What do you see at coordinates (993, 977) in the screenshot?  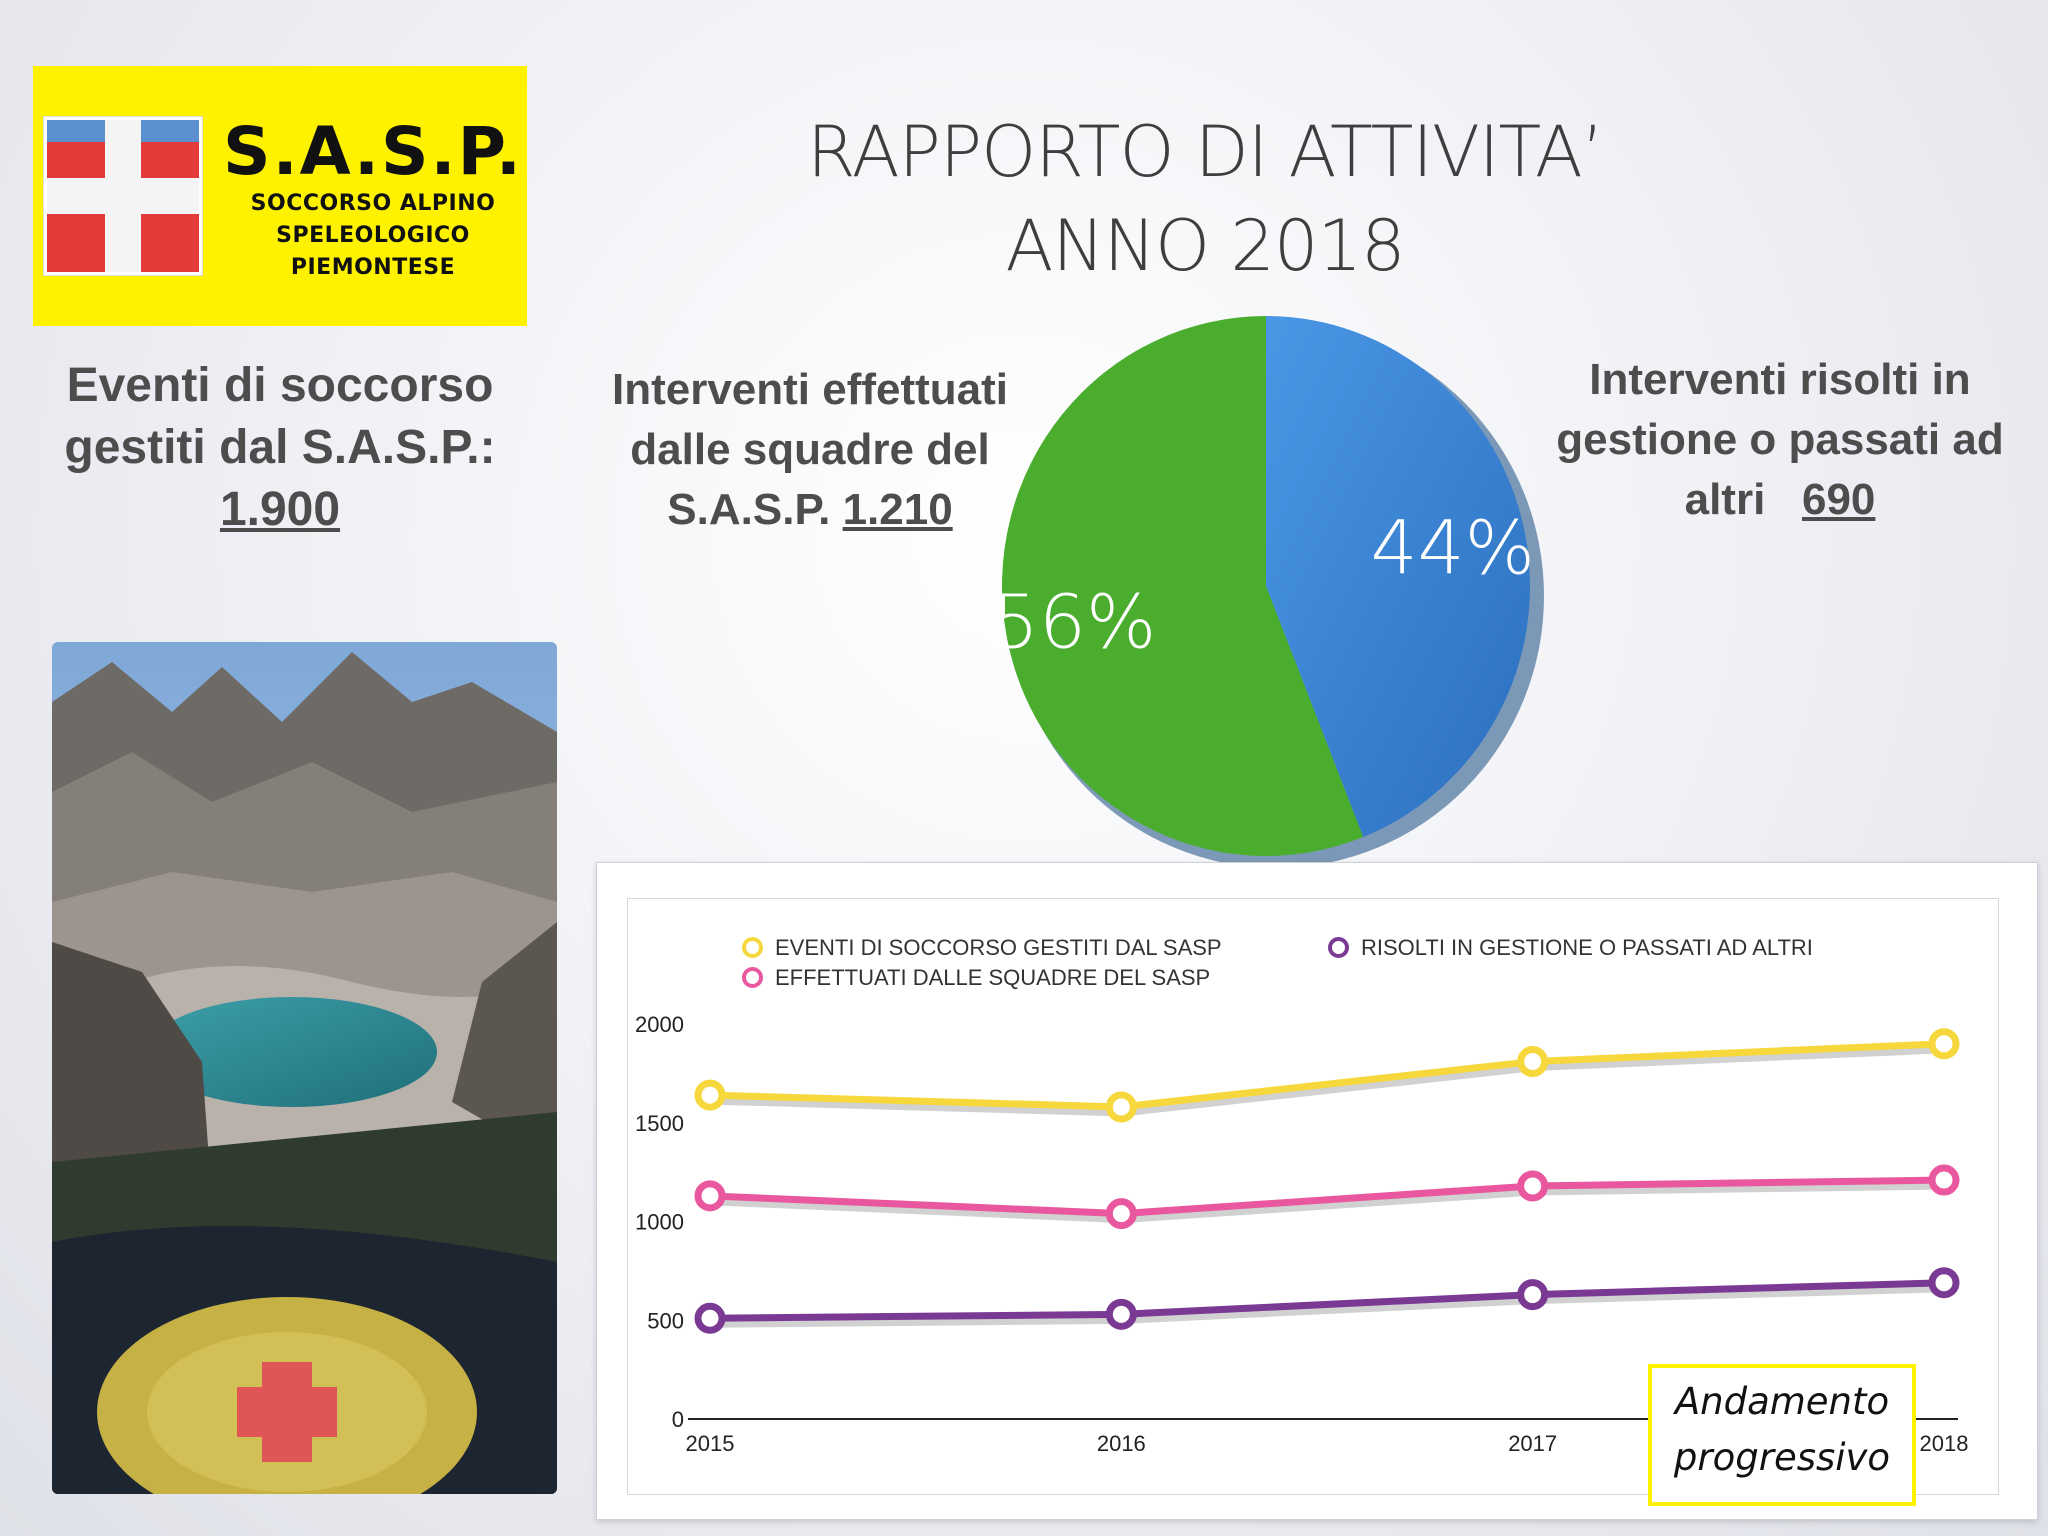 I see `legend-label-effettuati: EFFETTUATI DALLE SQUADRE DEL SASP` at bounding box center [993, 977].